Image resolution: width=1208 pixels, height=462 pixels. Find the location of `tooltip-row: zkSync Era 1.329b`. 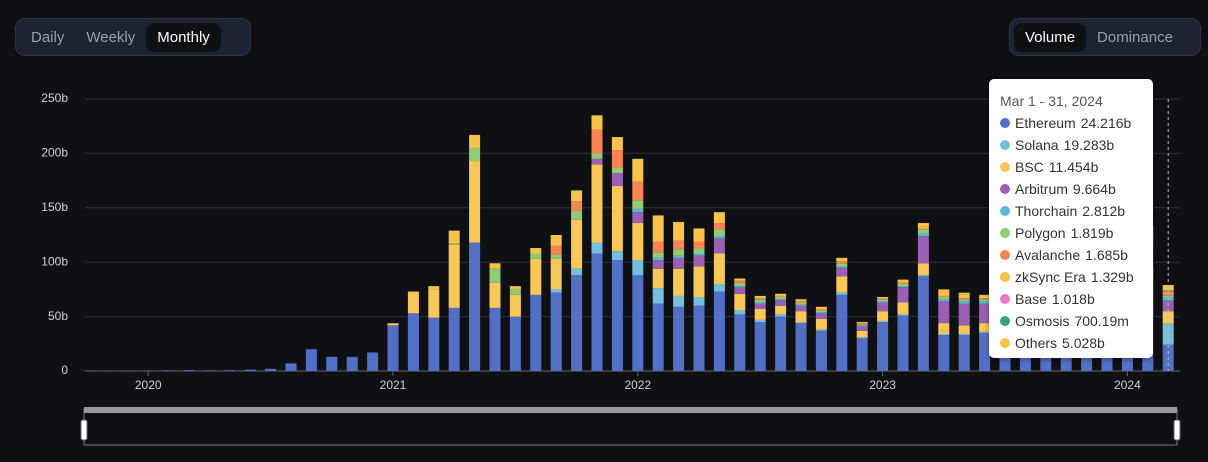

tooltip-row: zkSync Era 1.329b is located at coordinates (1067, 277).